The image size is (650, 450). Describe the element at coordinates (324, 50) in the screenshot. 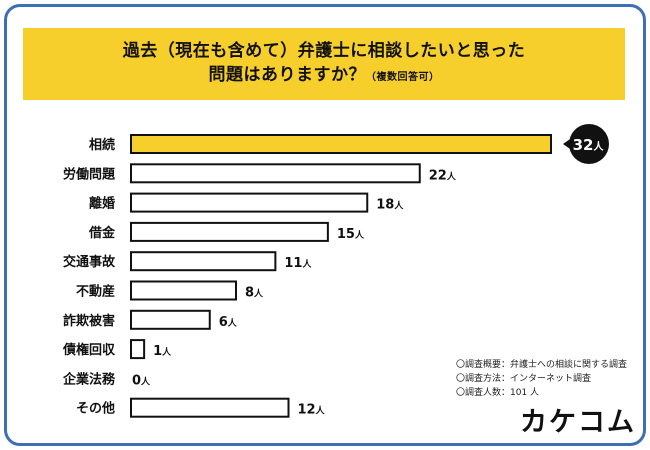

I see `chart-title-line1: 過去（現在も含めて）弁護士に相談したいと思った` at that location.